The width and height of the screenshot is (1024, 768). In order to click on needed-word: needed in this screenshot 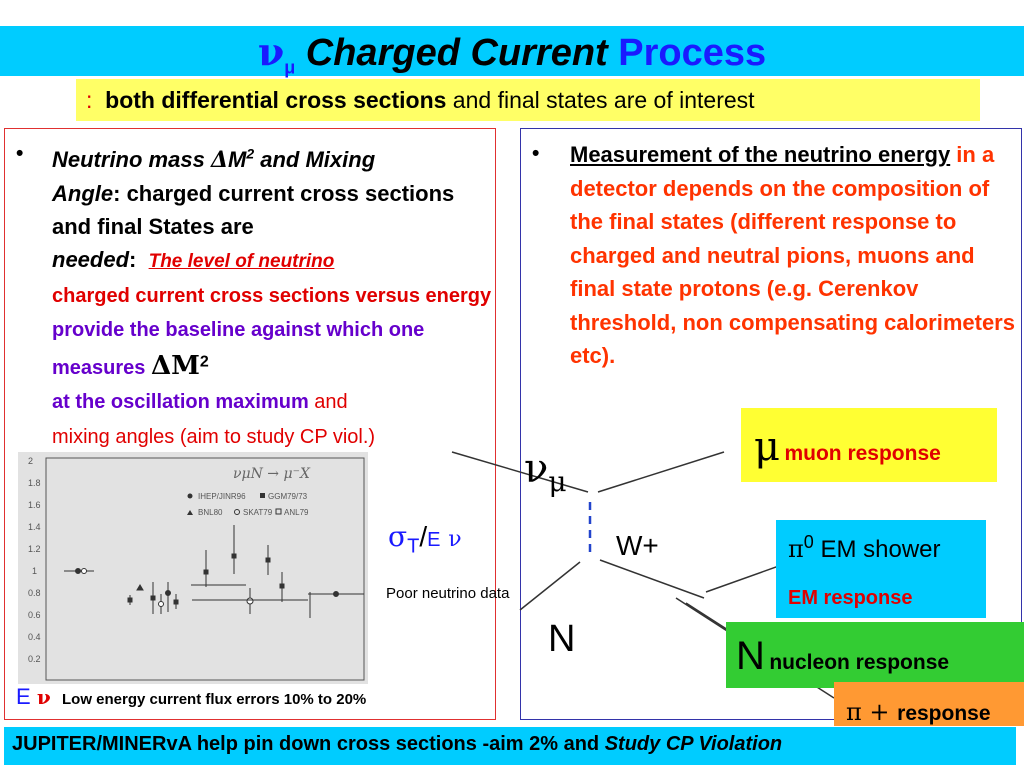, I will do `click(91, 260)`.